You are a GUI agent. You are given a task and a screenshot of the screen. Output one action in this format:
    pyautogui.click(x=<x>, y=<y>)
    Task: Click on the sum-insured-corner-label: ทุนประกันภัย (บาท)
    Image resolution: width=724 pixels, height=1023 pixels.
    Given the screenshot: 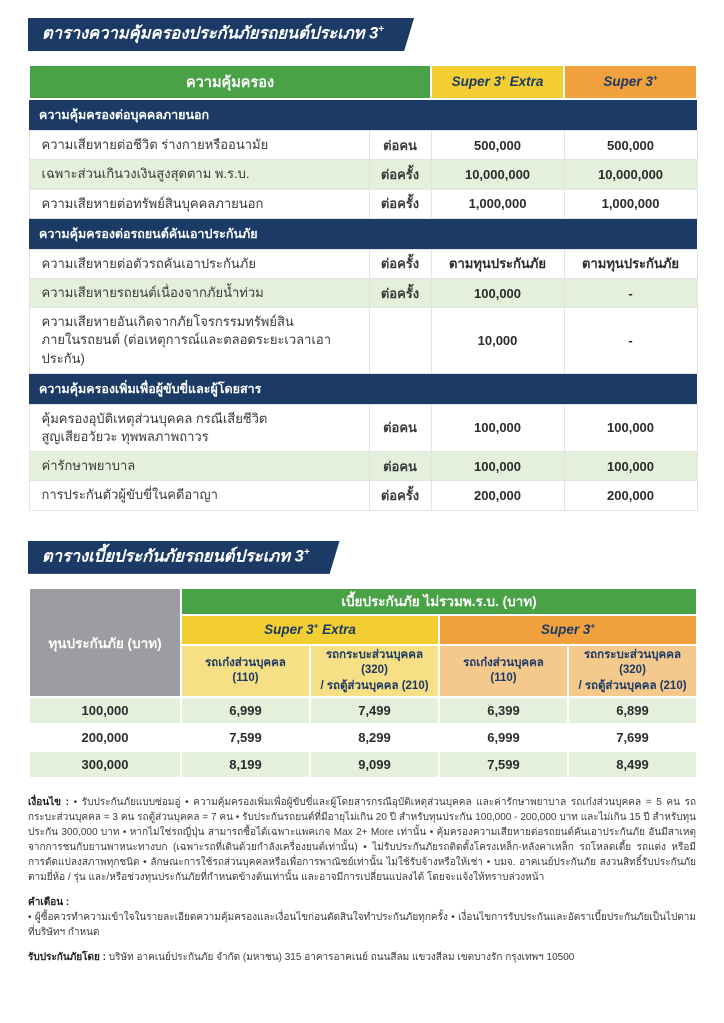 What is the action you would take?
    pyautogui.click(x=105, y=642)
    